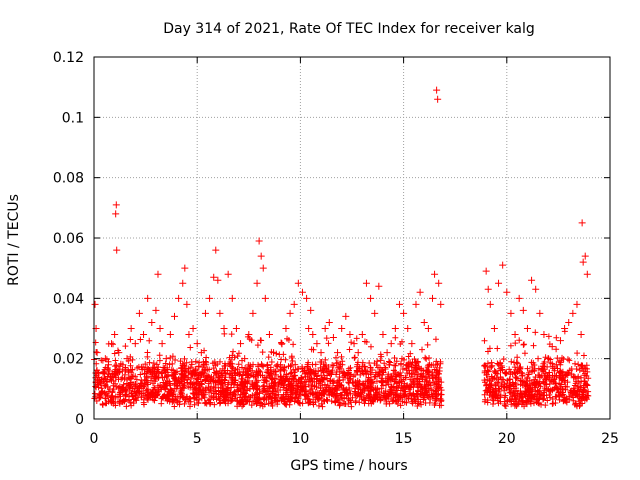  What do you see at coordinates (94, 439) in the screenshot?
I see `x-tick-label: 0` at bounding box center [94, 439].